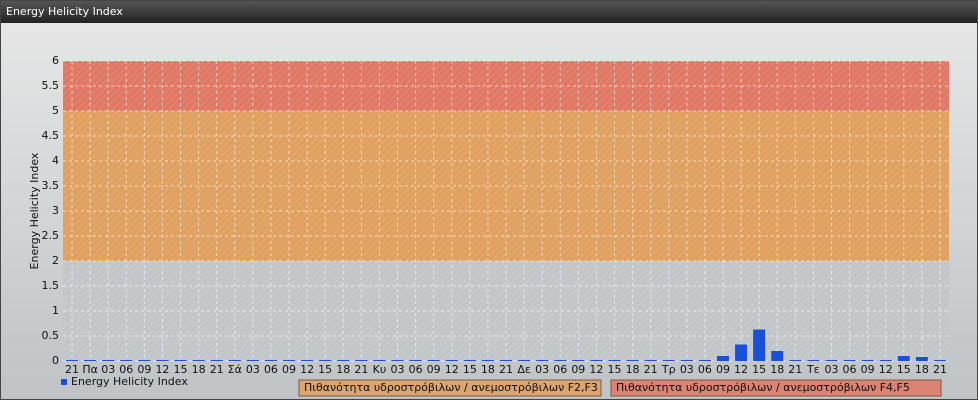 The image size is (978, 400). What do you see at coordinates (813, 369) in the screenshot?
I see `x-tick-label: Τε` at bounding box center [813, 369].